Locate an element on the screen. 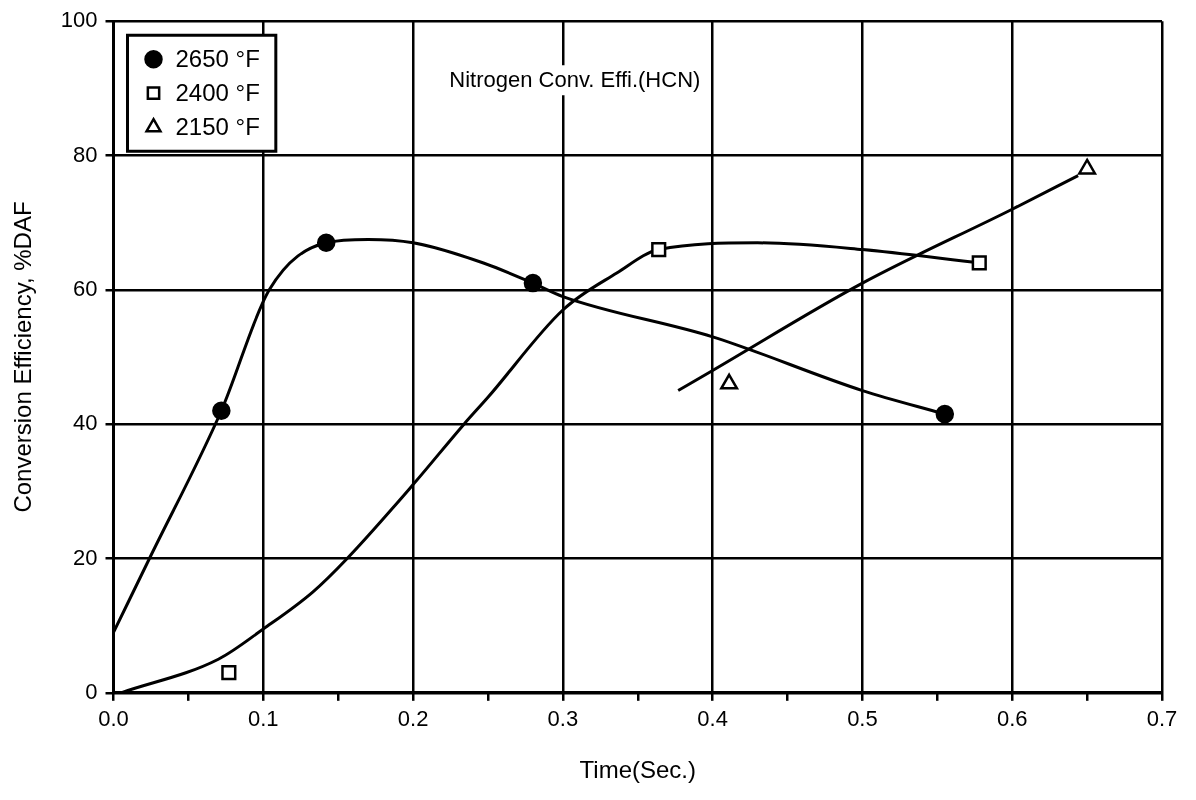 The width and height of the screenshot is (1196, 800). y-tick-label: 80 is located at coordinates (85, 154).